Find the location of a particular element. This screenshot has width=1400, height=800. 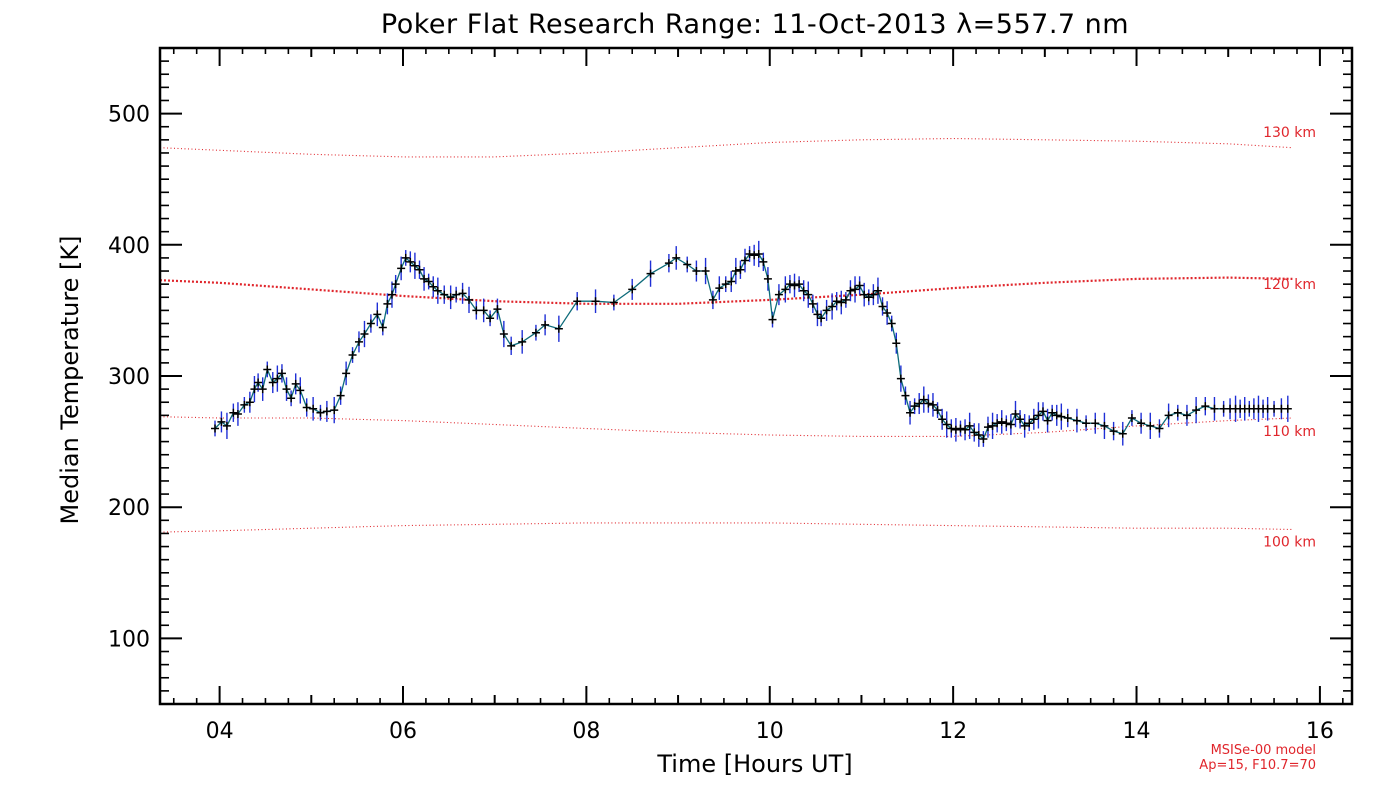

y-tick-label: 400 is located at coordinates (129, 246).